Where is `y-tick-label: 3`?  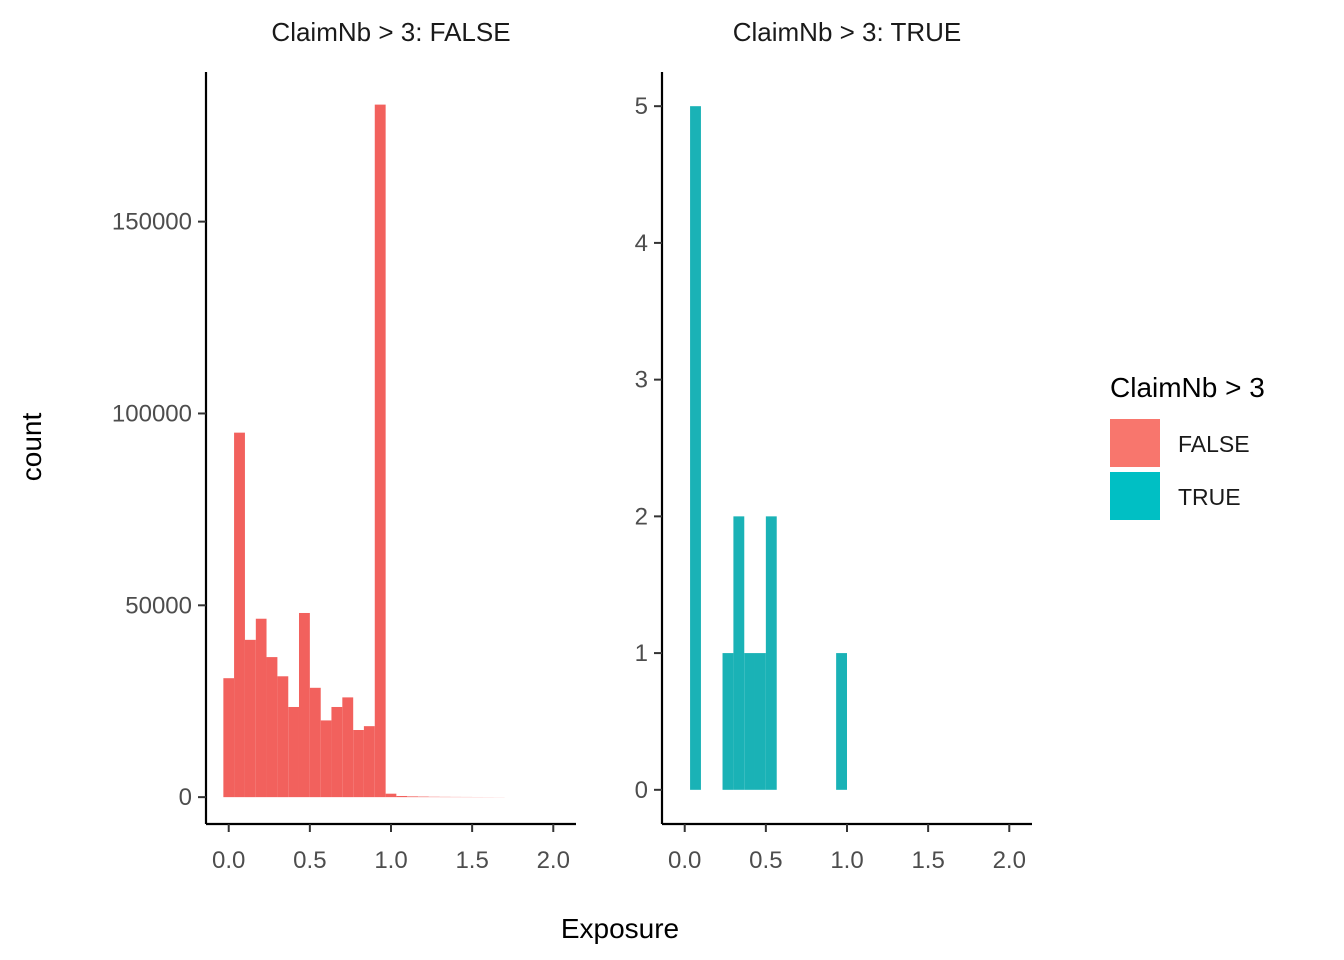
y-tick-label: 3 is located at coordinates (641, 380).